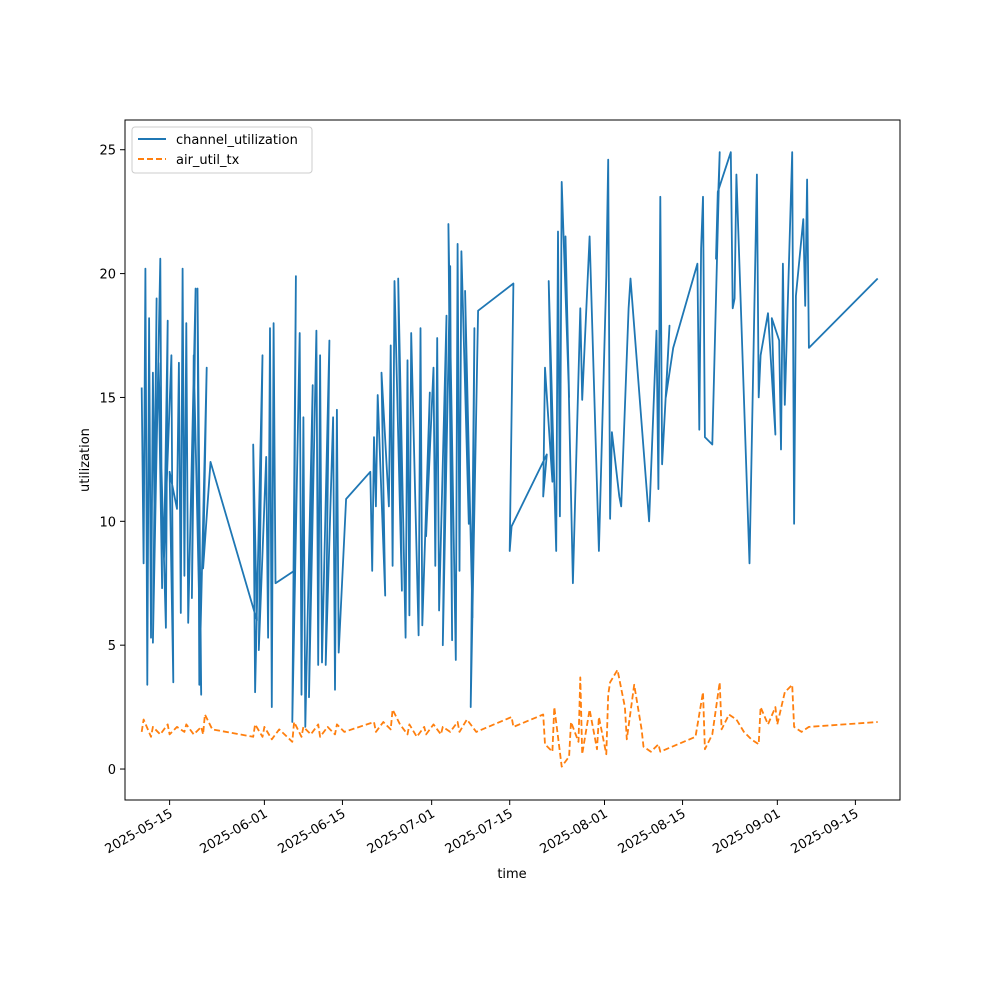 The image size is (1000, 1000). I want to click on y-tick-label: 5, so click(112, 646).